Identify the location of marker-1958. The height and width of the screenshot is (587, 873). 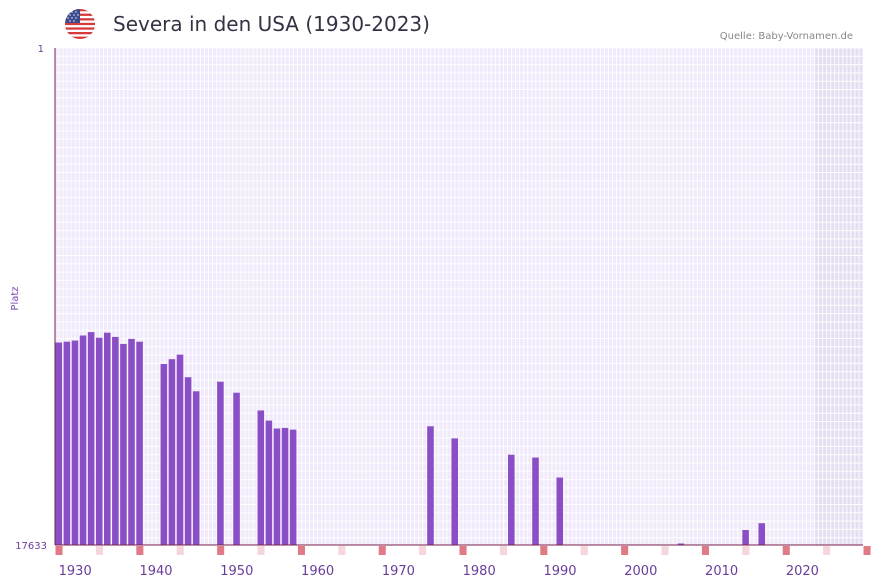
(301, 550).